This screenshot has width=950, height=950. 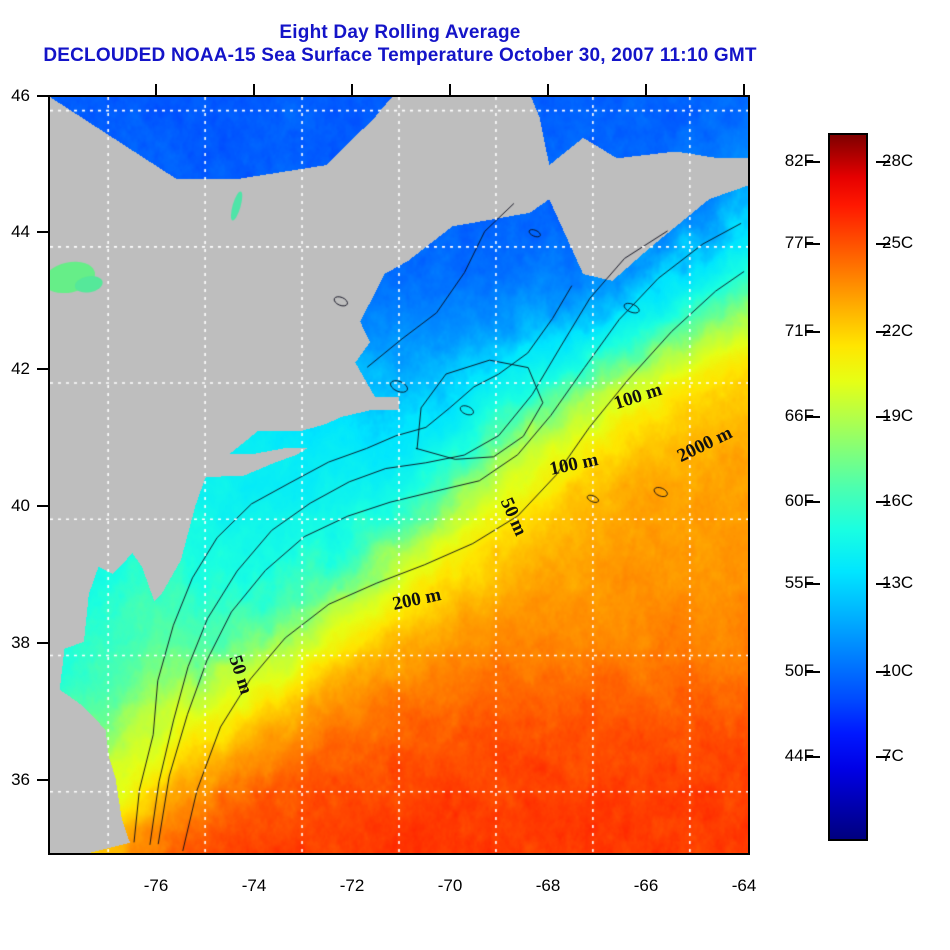 What do you see at coordinates (898, 242) in the screenshot?
I see `colorbar-label-celsius: 25C` at bounding box center [898, 242].